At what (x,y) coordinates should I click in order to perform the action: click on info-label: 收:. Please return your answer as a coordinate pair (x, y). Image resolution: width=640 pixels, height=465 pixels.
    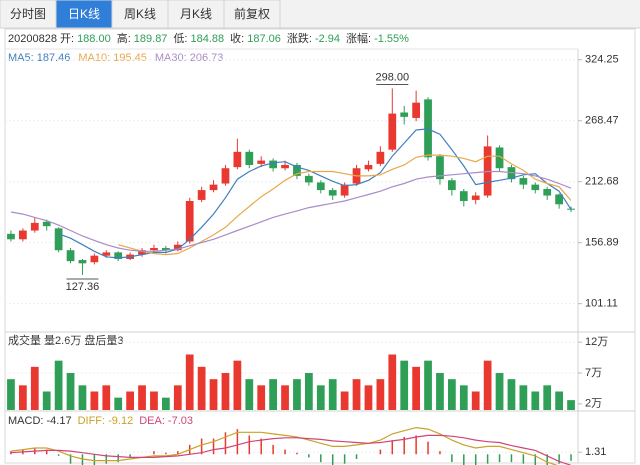
    Looking at the image, I should click on (237, 38).